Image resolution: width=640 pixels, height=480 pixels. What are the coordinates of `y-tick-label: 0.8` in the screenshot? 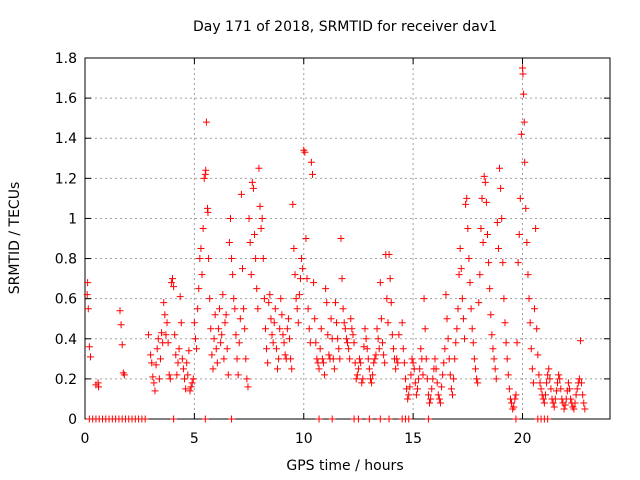 It's located at (66, 260).